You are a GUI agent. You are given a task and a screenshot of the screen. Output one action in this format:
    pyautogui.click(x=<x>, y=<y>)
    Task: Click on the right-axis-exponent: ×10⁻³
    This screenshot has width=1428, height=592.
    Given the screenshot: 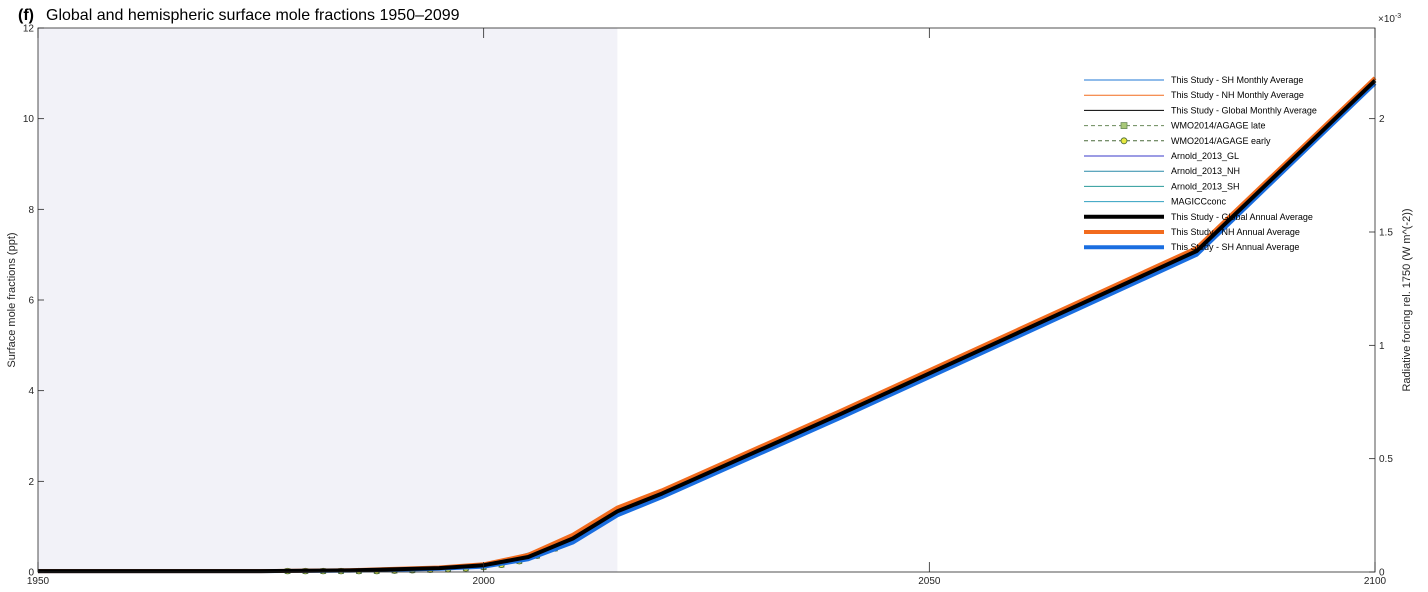 What is the action you would take?
    pyautogui.click(x=1389, y=19)
    